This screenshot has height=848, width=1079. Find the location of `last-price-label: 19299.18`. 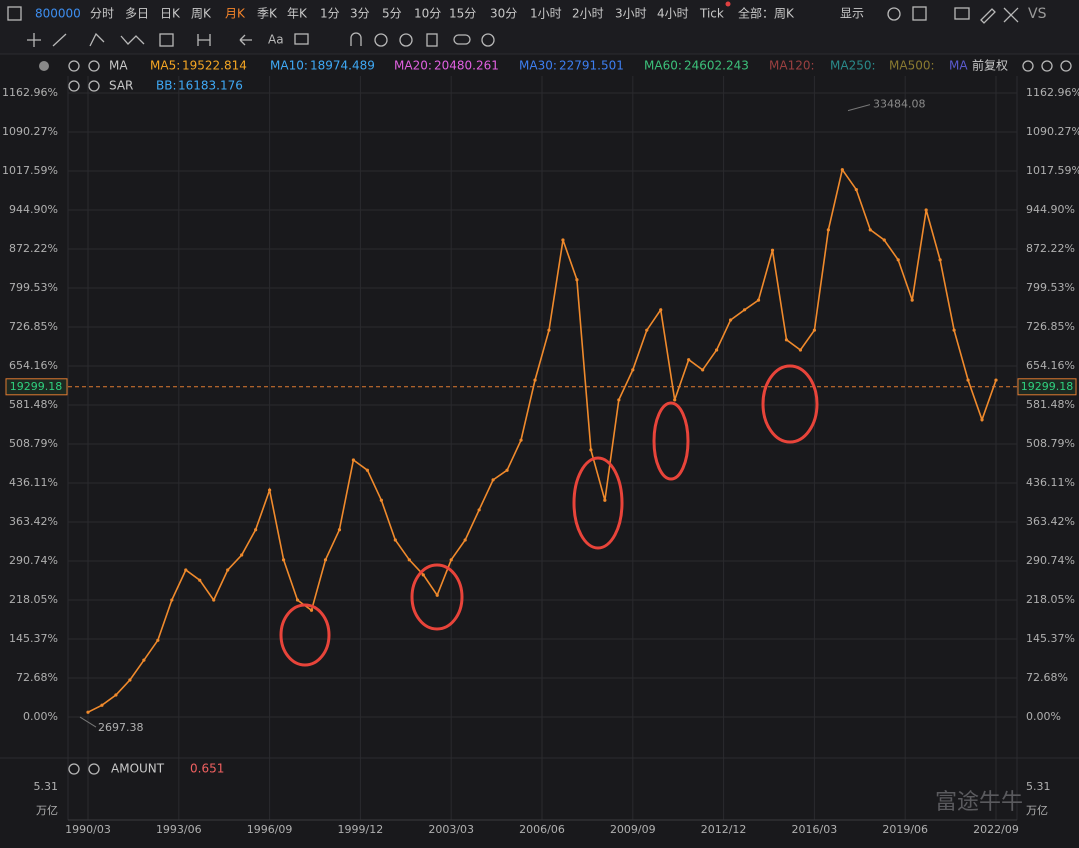

last-price-label: 19299.18 is located at coordinates (36, 386).